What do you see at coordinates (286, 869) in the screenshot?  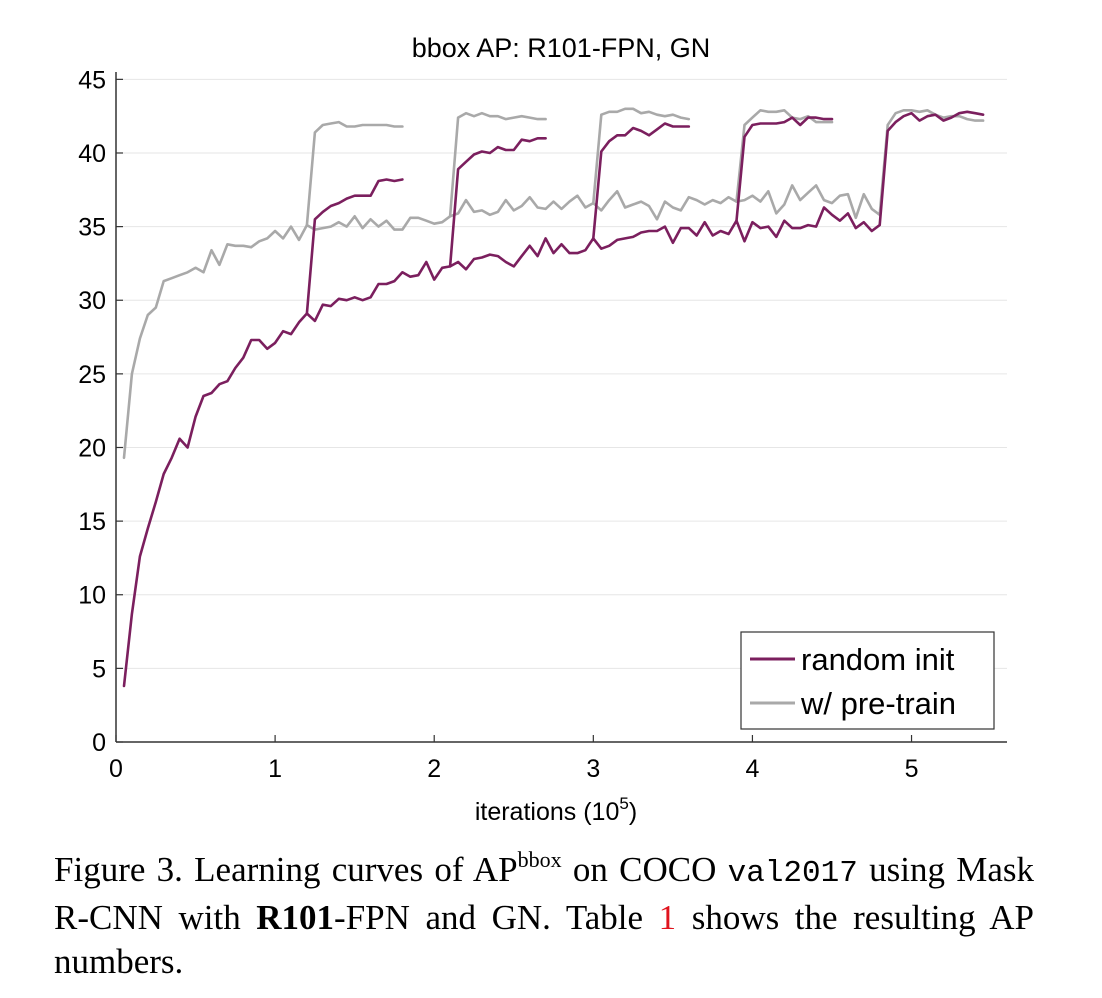 I see `caption-prefix: Figure 3. Learning curves of AP` at bounding box center [286, 869].